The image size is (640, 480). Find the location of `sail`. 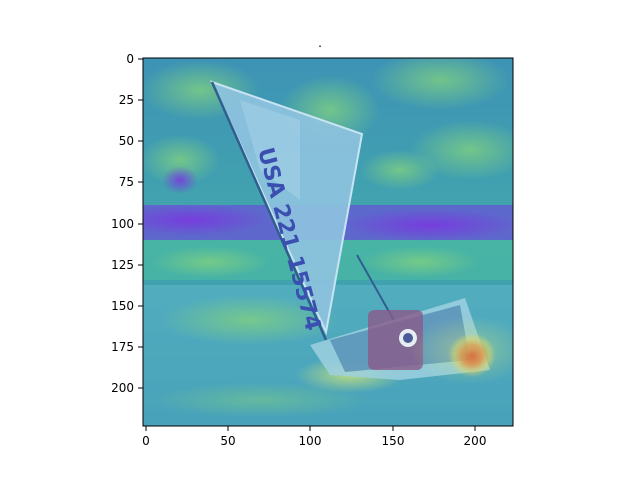

sail is located at coordinates (287, 207).